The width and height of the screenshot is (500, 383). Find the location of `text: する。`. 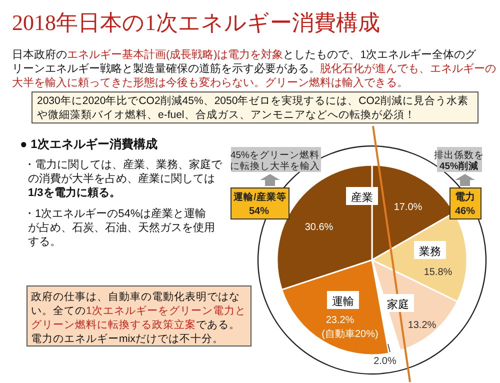

text: する。 is located at coordinates (44, 242).